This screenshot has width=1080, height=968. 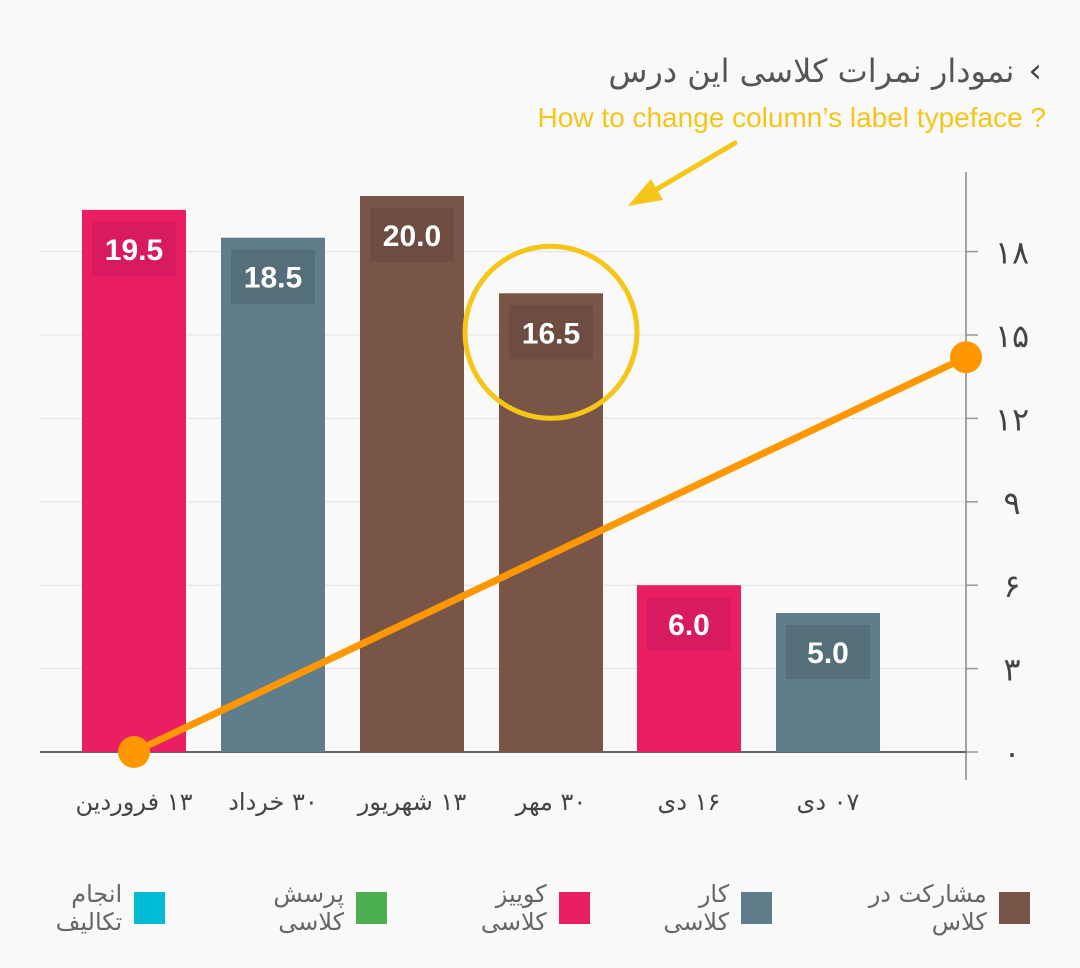 I want to click on bar-value-label: 18.5, so click(x=273, y=278).